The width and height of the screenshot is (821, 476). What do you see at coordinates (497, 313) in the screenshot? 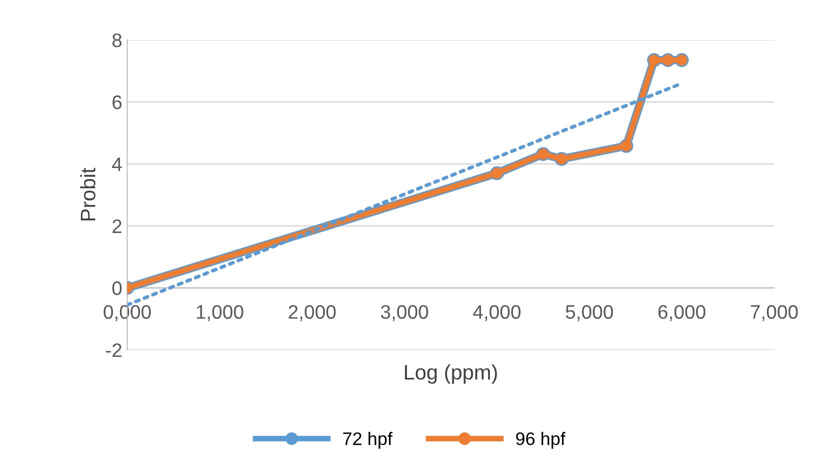
I see `x-tick-label: 4,000` at bounding box center [497, 313].